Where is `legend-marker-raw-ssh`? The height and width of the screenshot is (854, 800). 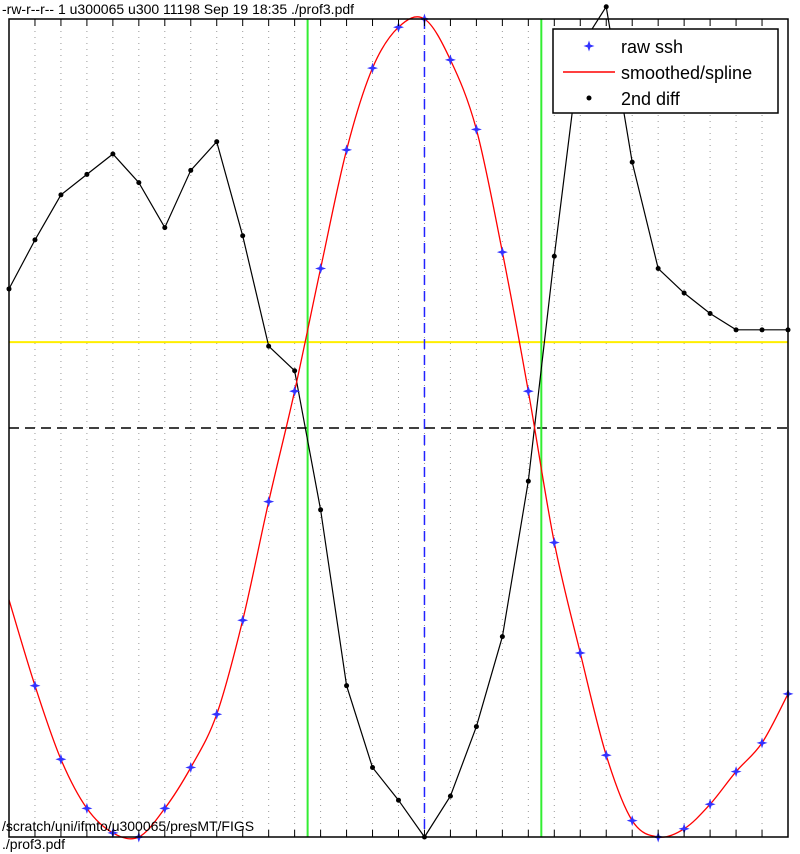 legend-marker-raw-ssh is located at coordinates (589, 46).